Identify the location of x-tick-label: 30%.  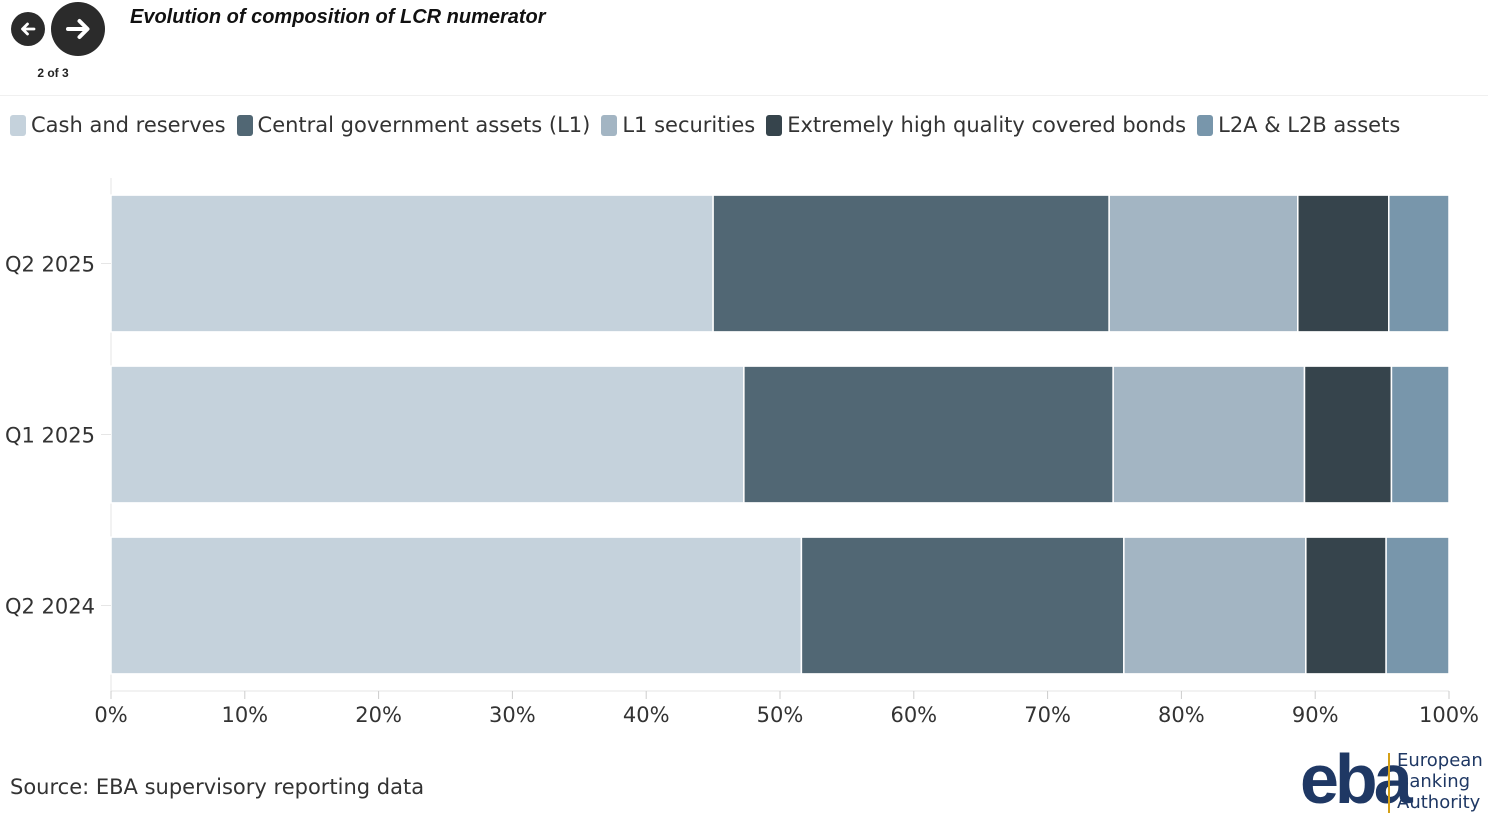
(512, 715).